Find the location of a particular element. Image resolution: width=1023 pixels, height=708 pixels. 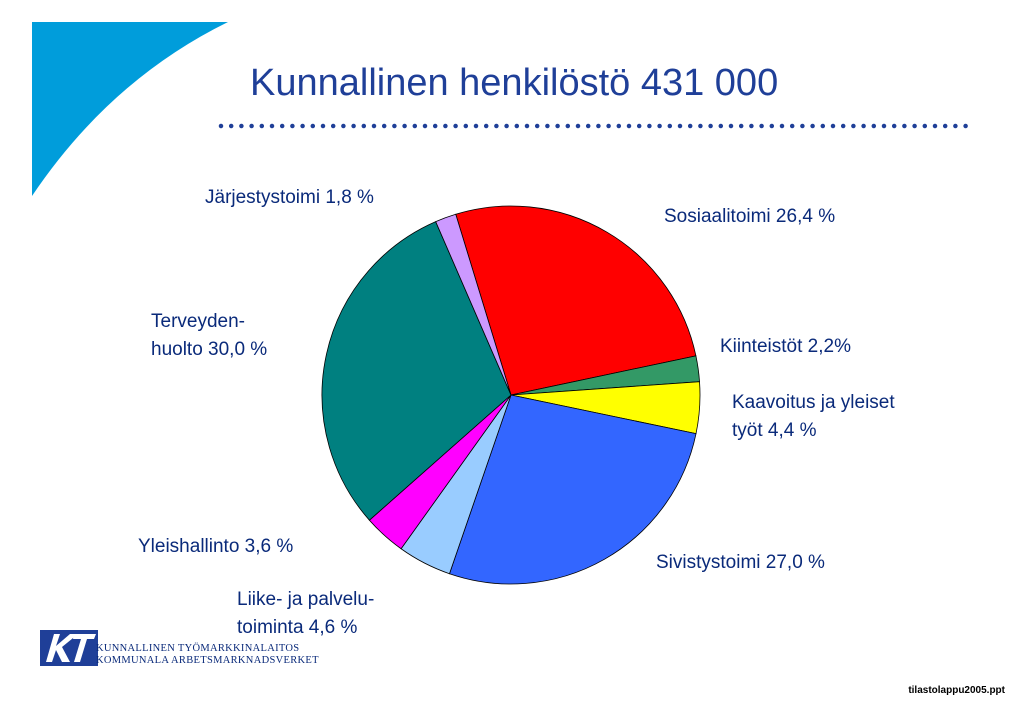

pie-slice-terveydenhuolto is located at coordinates (416, 371).